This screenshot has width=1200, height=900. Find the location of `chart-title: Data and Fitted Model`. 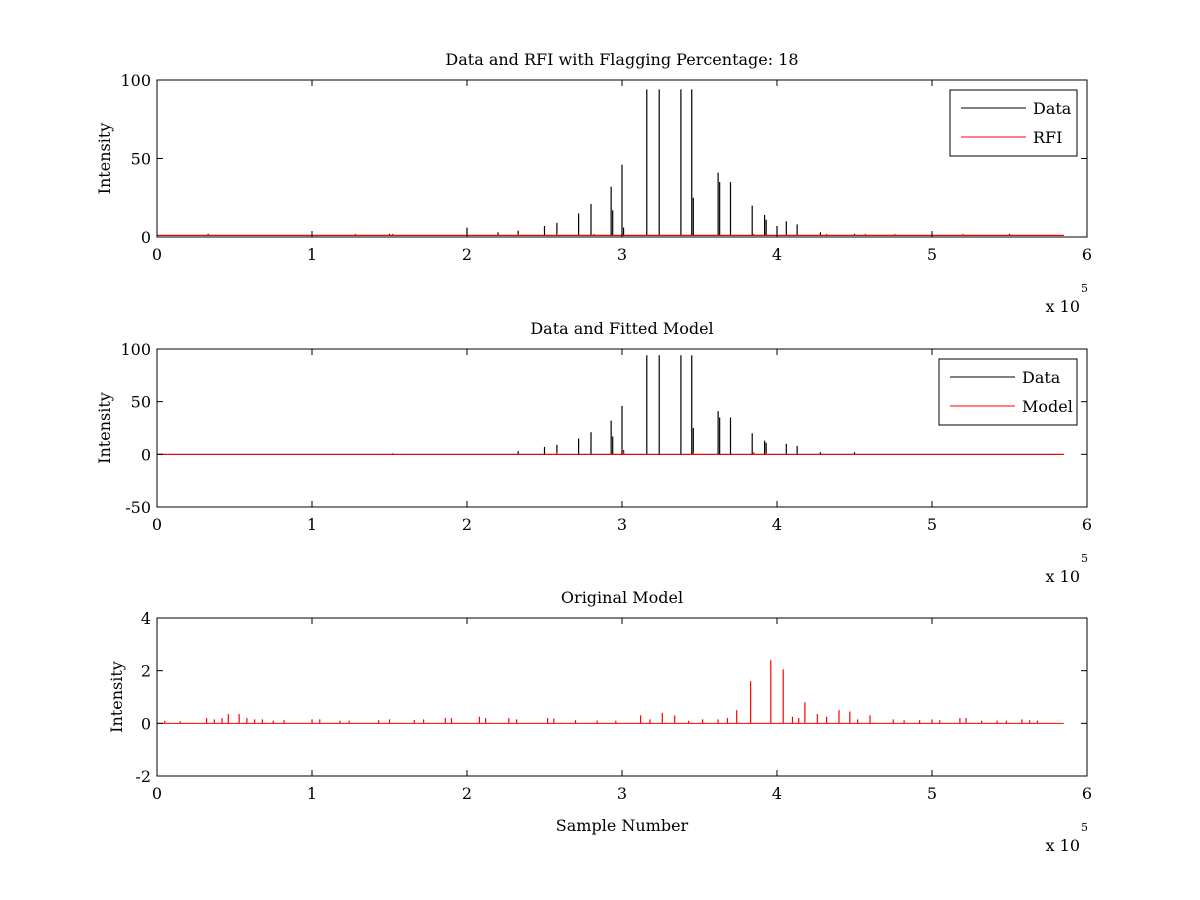

chart-title: Data and Fitted Model is located at coordinates (621, 328).